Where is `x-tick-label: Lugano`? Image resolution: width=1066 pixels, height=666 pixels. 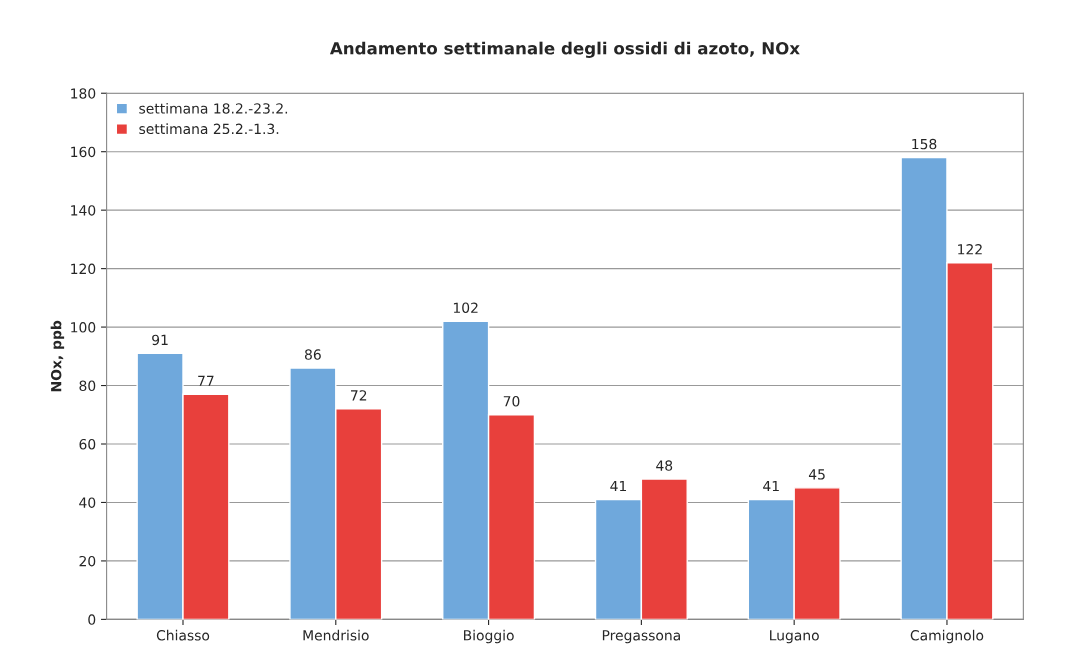 x-tick-label: Lugano is located at coordinates (794, 637).